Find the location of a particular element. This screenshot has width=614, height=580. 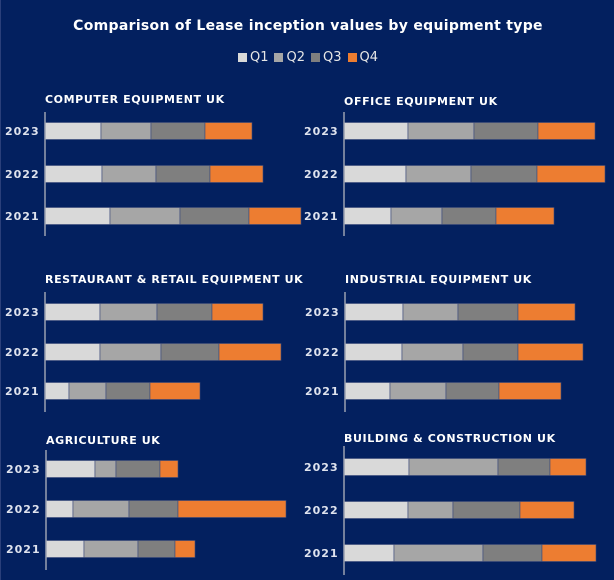

bar-segment-computer-equipment-uk-2022-q4 is located at coordinates (236, 174).